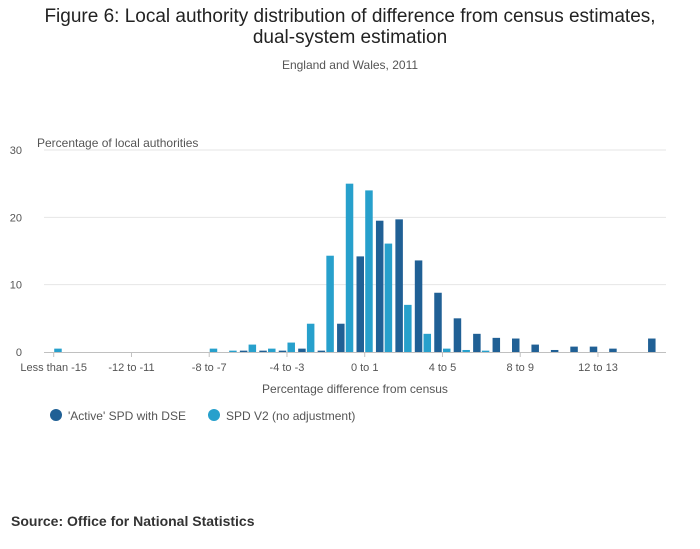 This screenshot has height=549, width=700. I want to click on y-tick-label: 10, so click(16, 286).